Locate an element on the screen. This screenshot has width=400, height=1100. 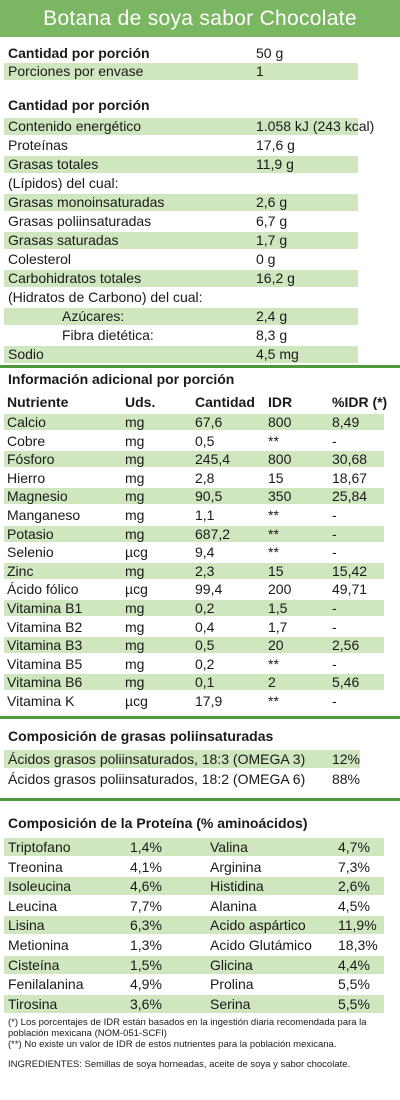
nutrient-value: 11,9 g is located at coordinates (275, 164).